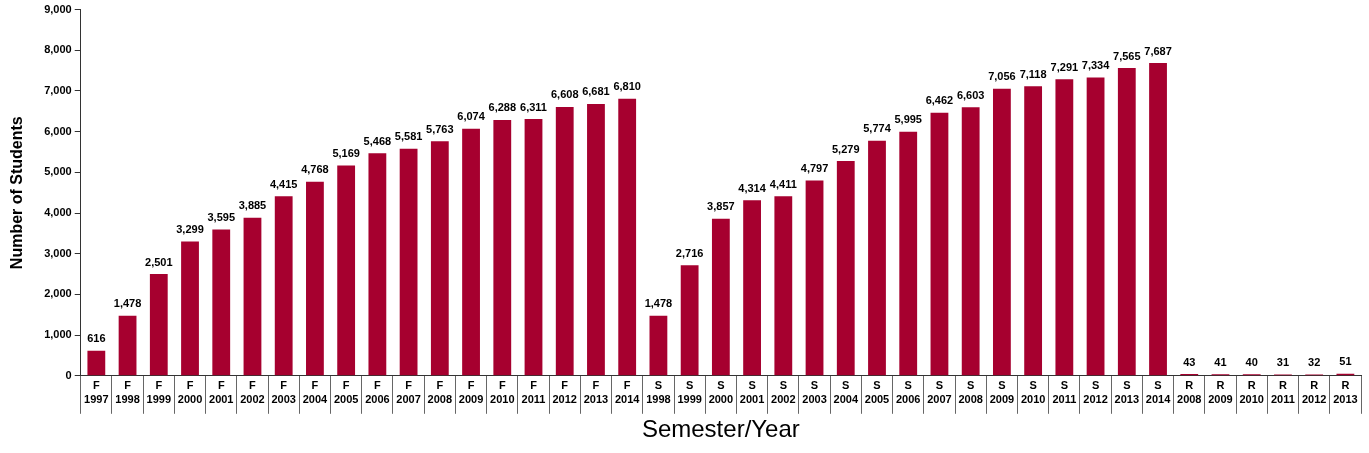  Describe the element at coordinates (283, 392) in the screenshot. I see `x-tick-label: F 2003` at that location.